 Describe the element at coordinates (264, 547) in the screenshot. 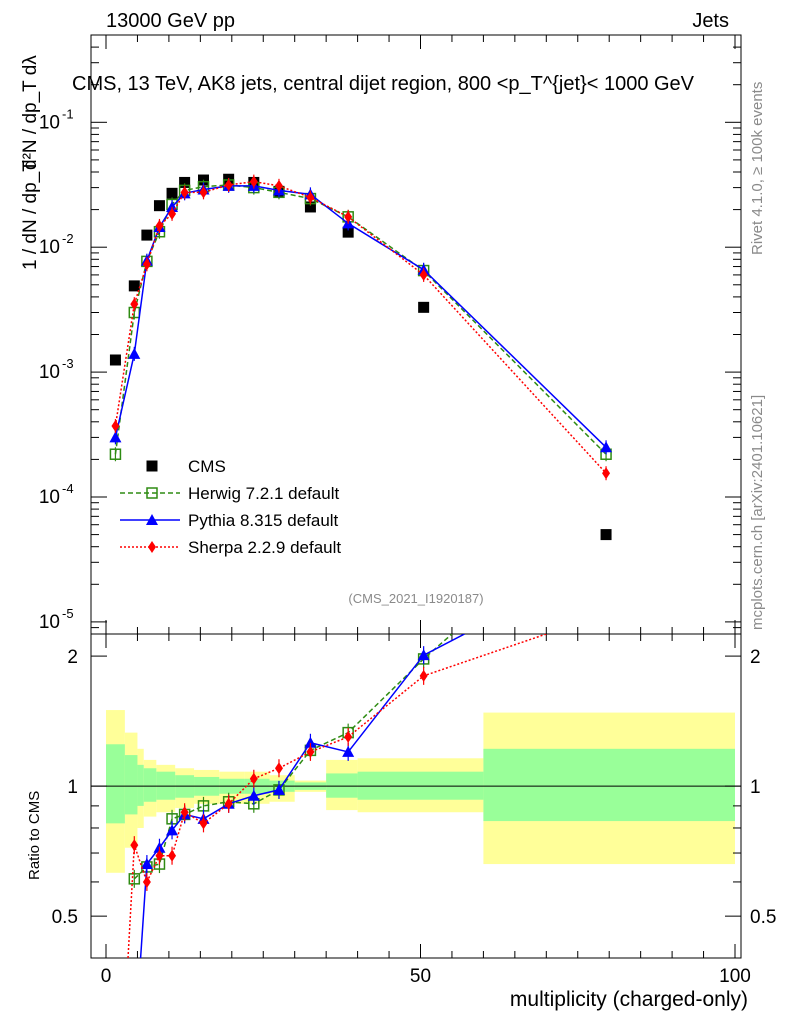

I see `legend-label-sherpa: Sherpa 2.2.9 default` at that location.